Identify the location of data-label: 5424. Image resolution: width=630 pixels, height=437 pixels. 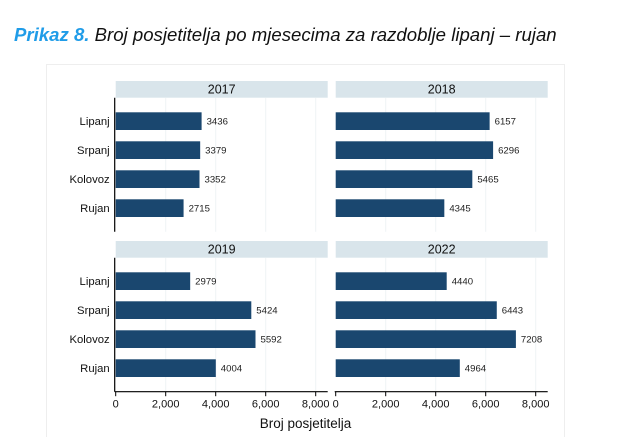
(267, 311).